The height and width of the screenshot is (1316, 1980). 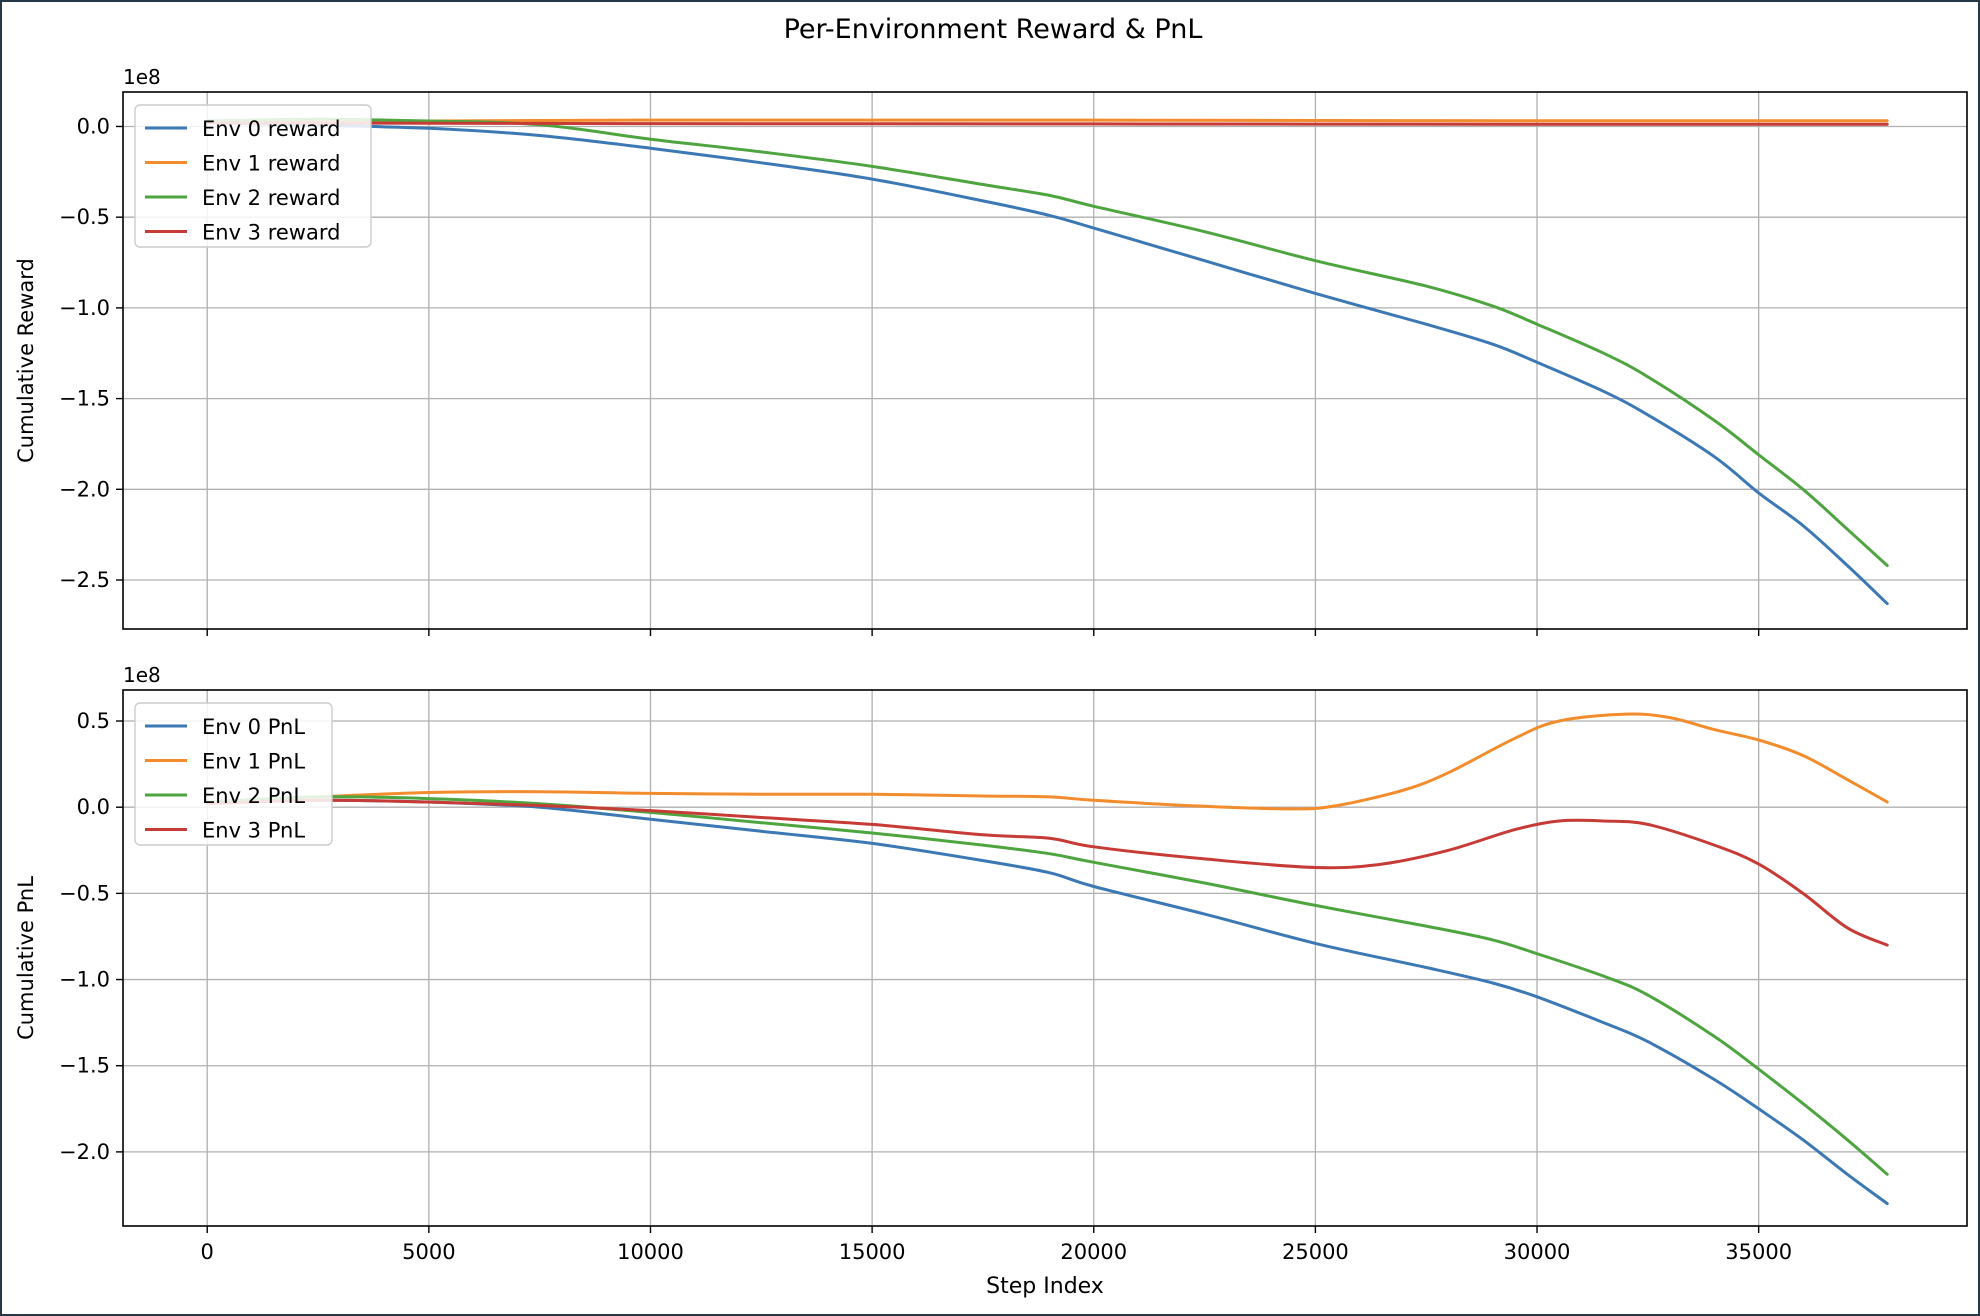 I want to click on legend-entry-label: Env 1 PnL, so click(x=253, y=762).